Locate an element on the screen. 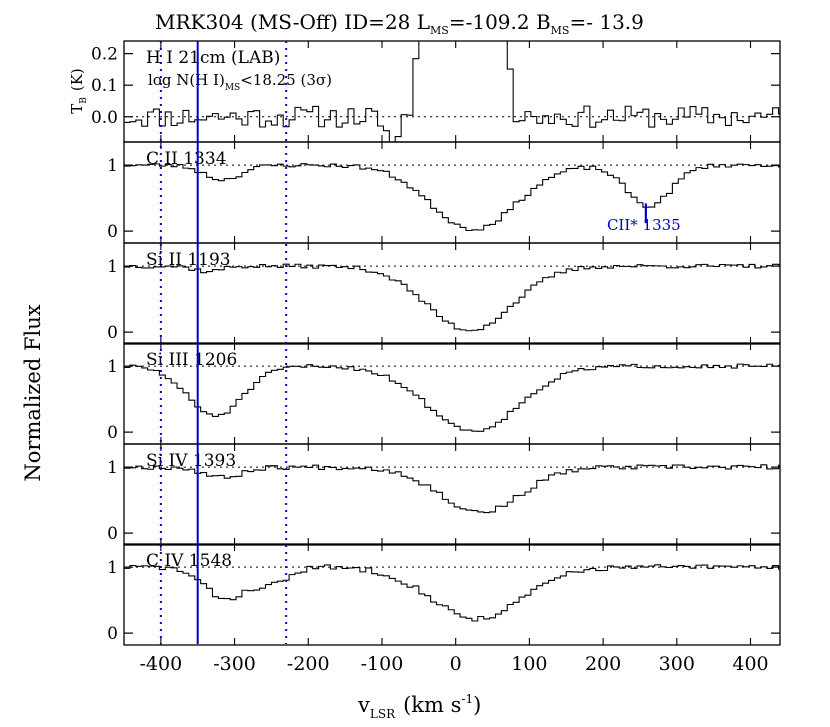 This screenshot has width=830, height=727. y-tick-label: 0.0 is located at coordinates (104, 118).